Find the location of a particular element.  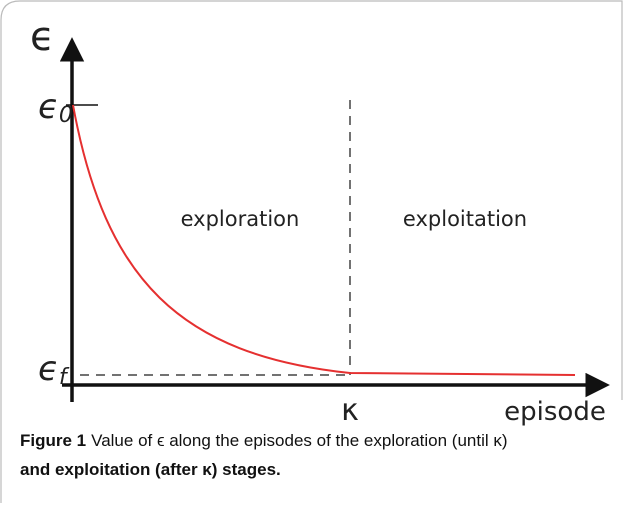

y-axis-label: ϵ is located at coordinates (42, 37).